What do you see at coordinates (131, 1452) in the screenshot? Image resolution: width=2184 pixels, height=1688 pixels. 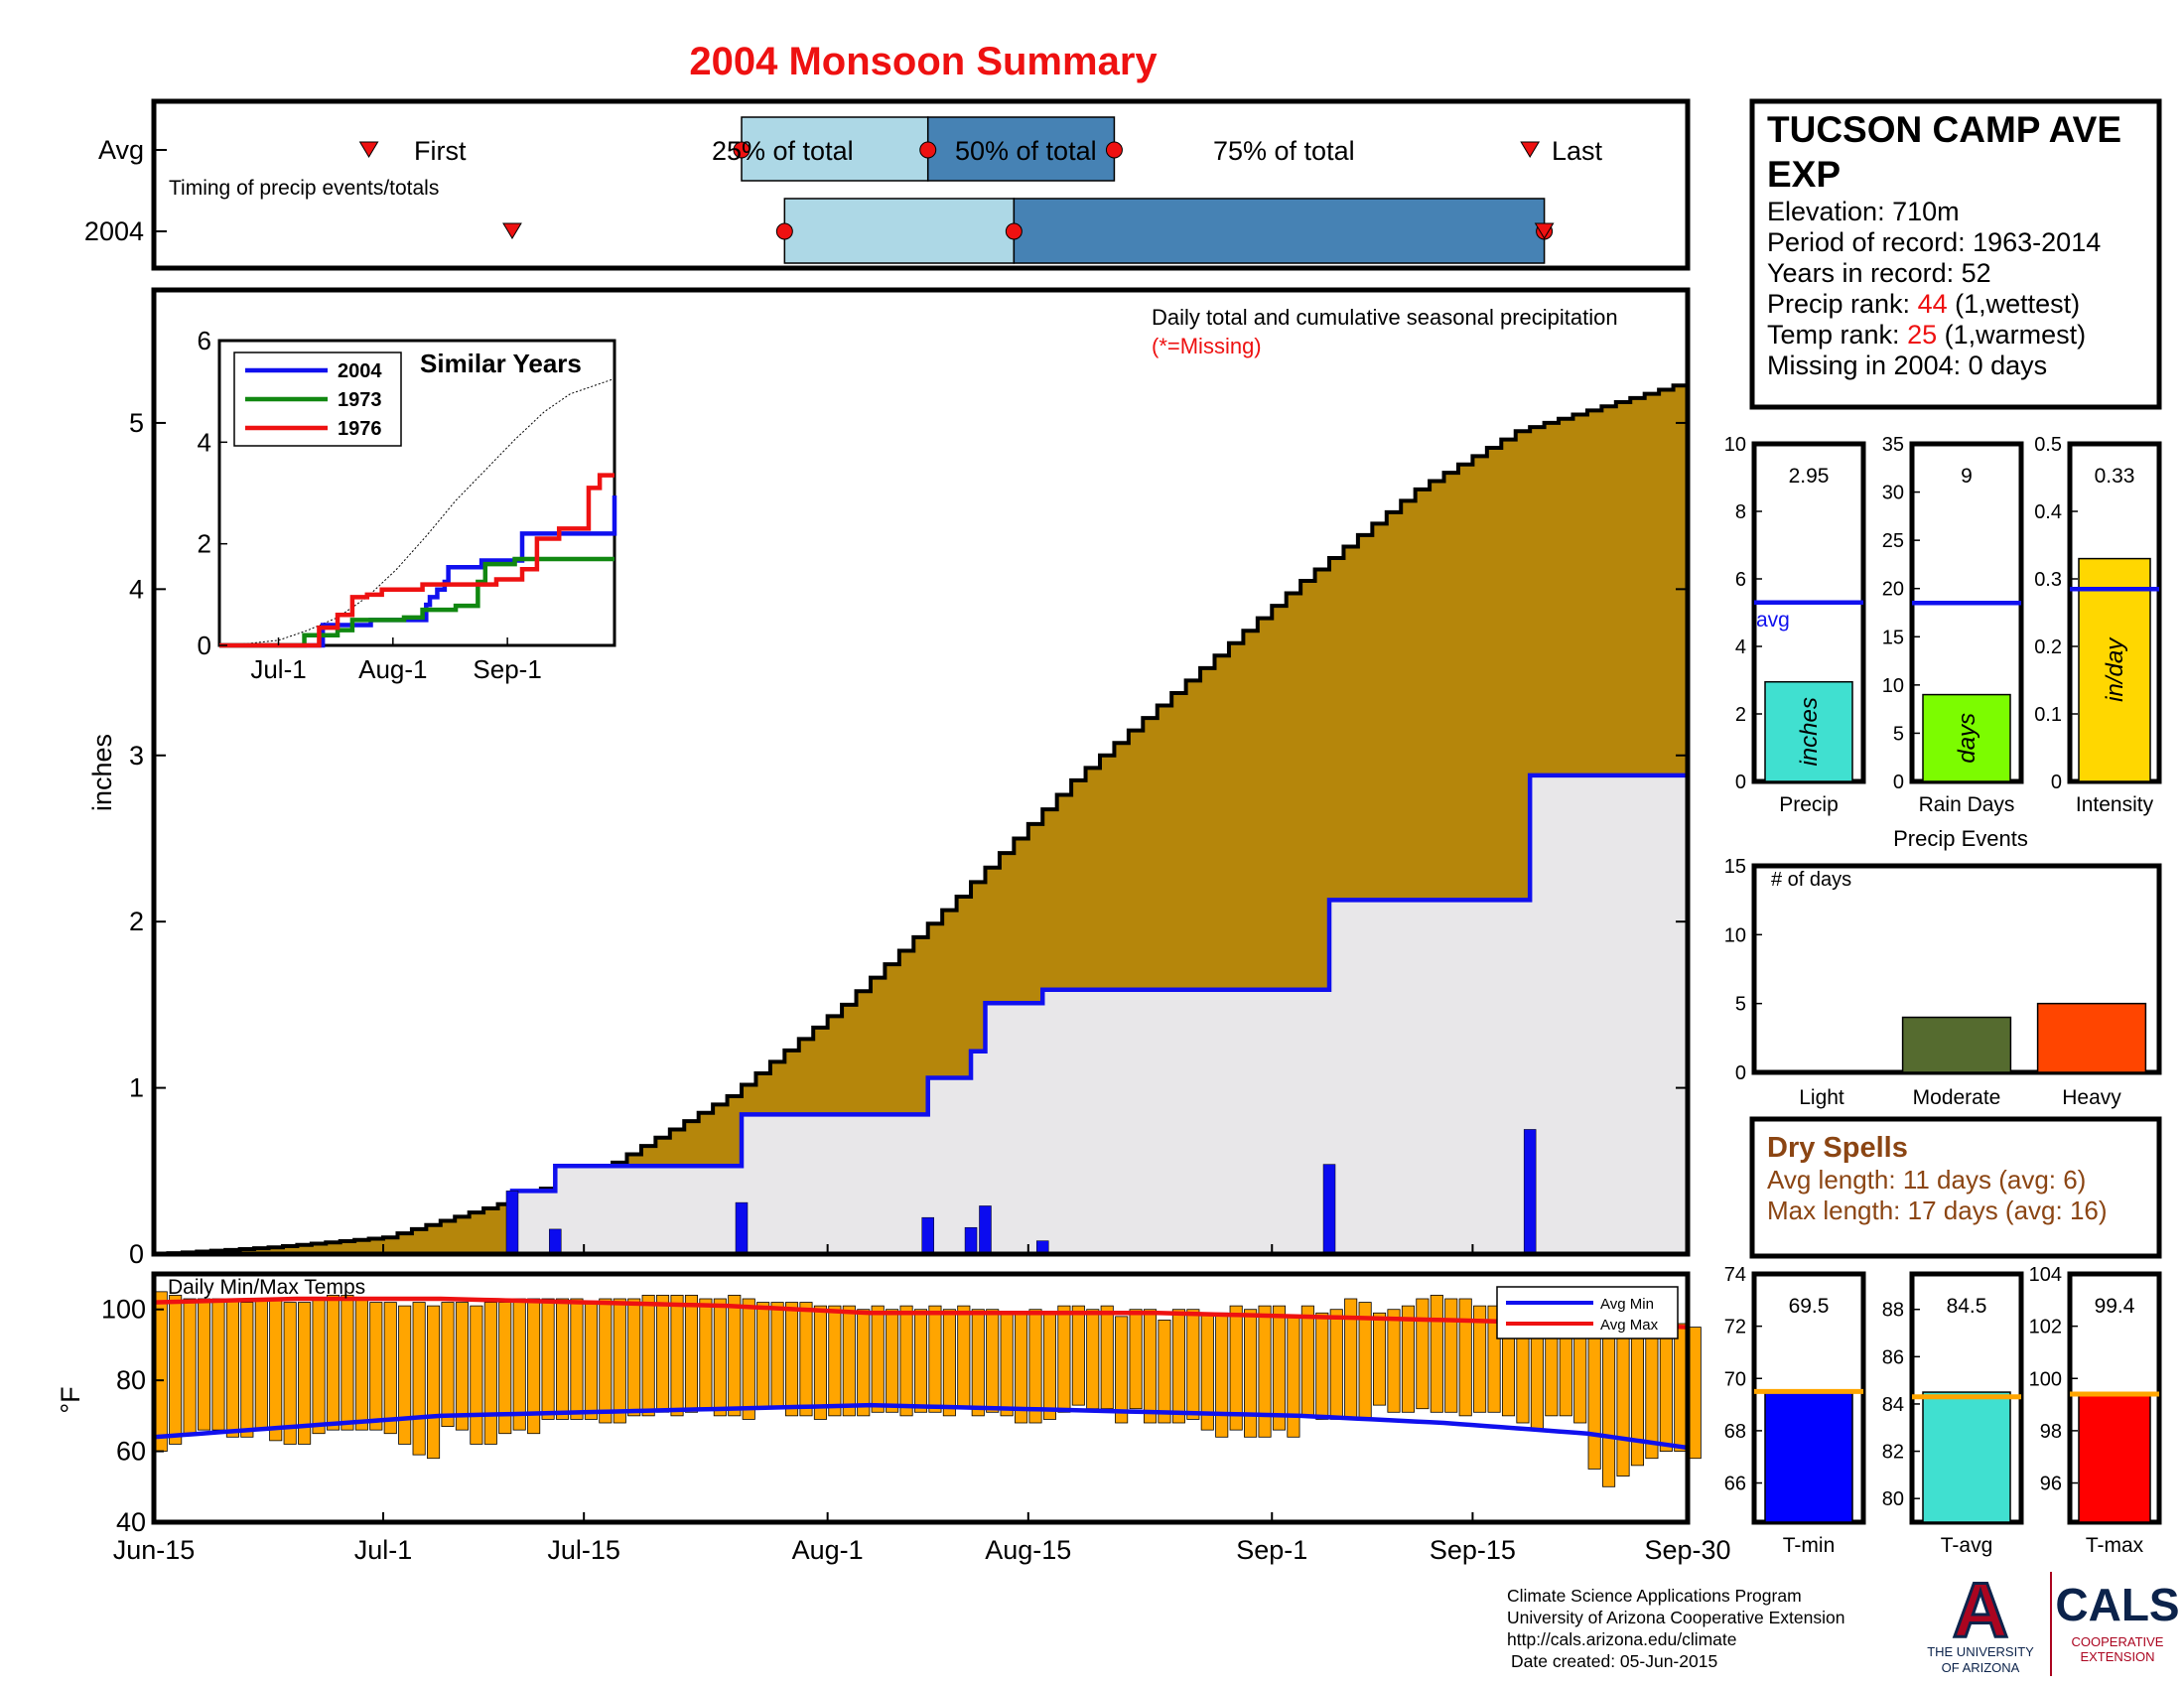 I see `temps-y-tick-label: 60` at bounding box center [131, 1452].